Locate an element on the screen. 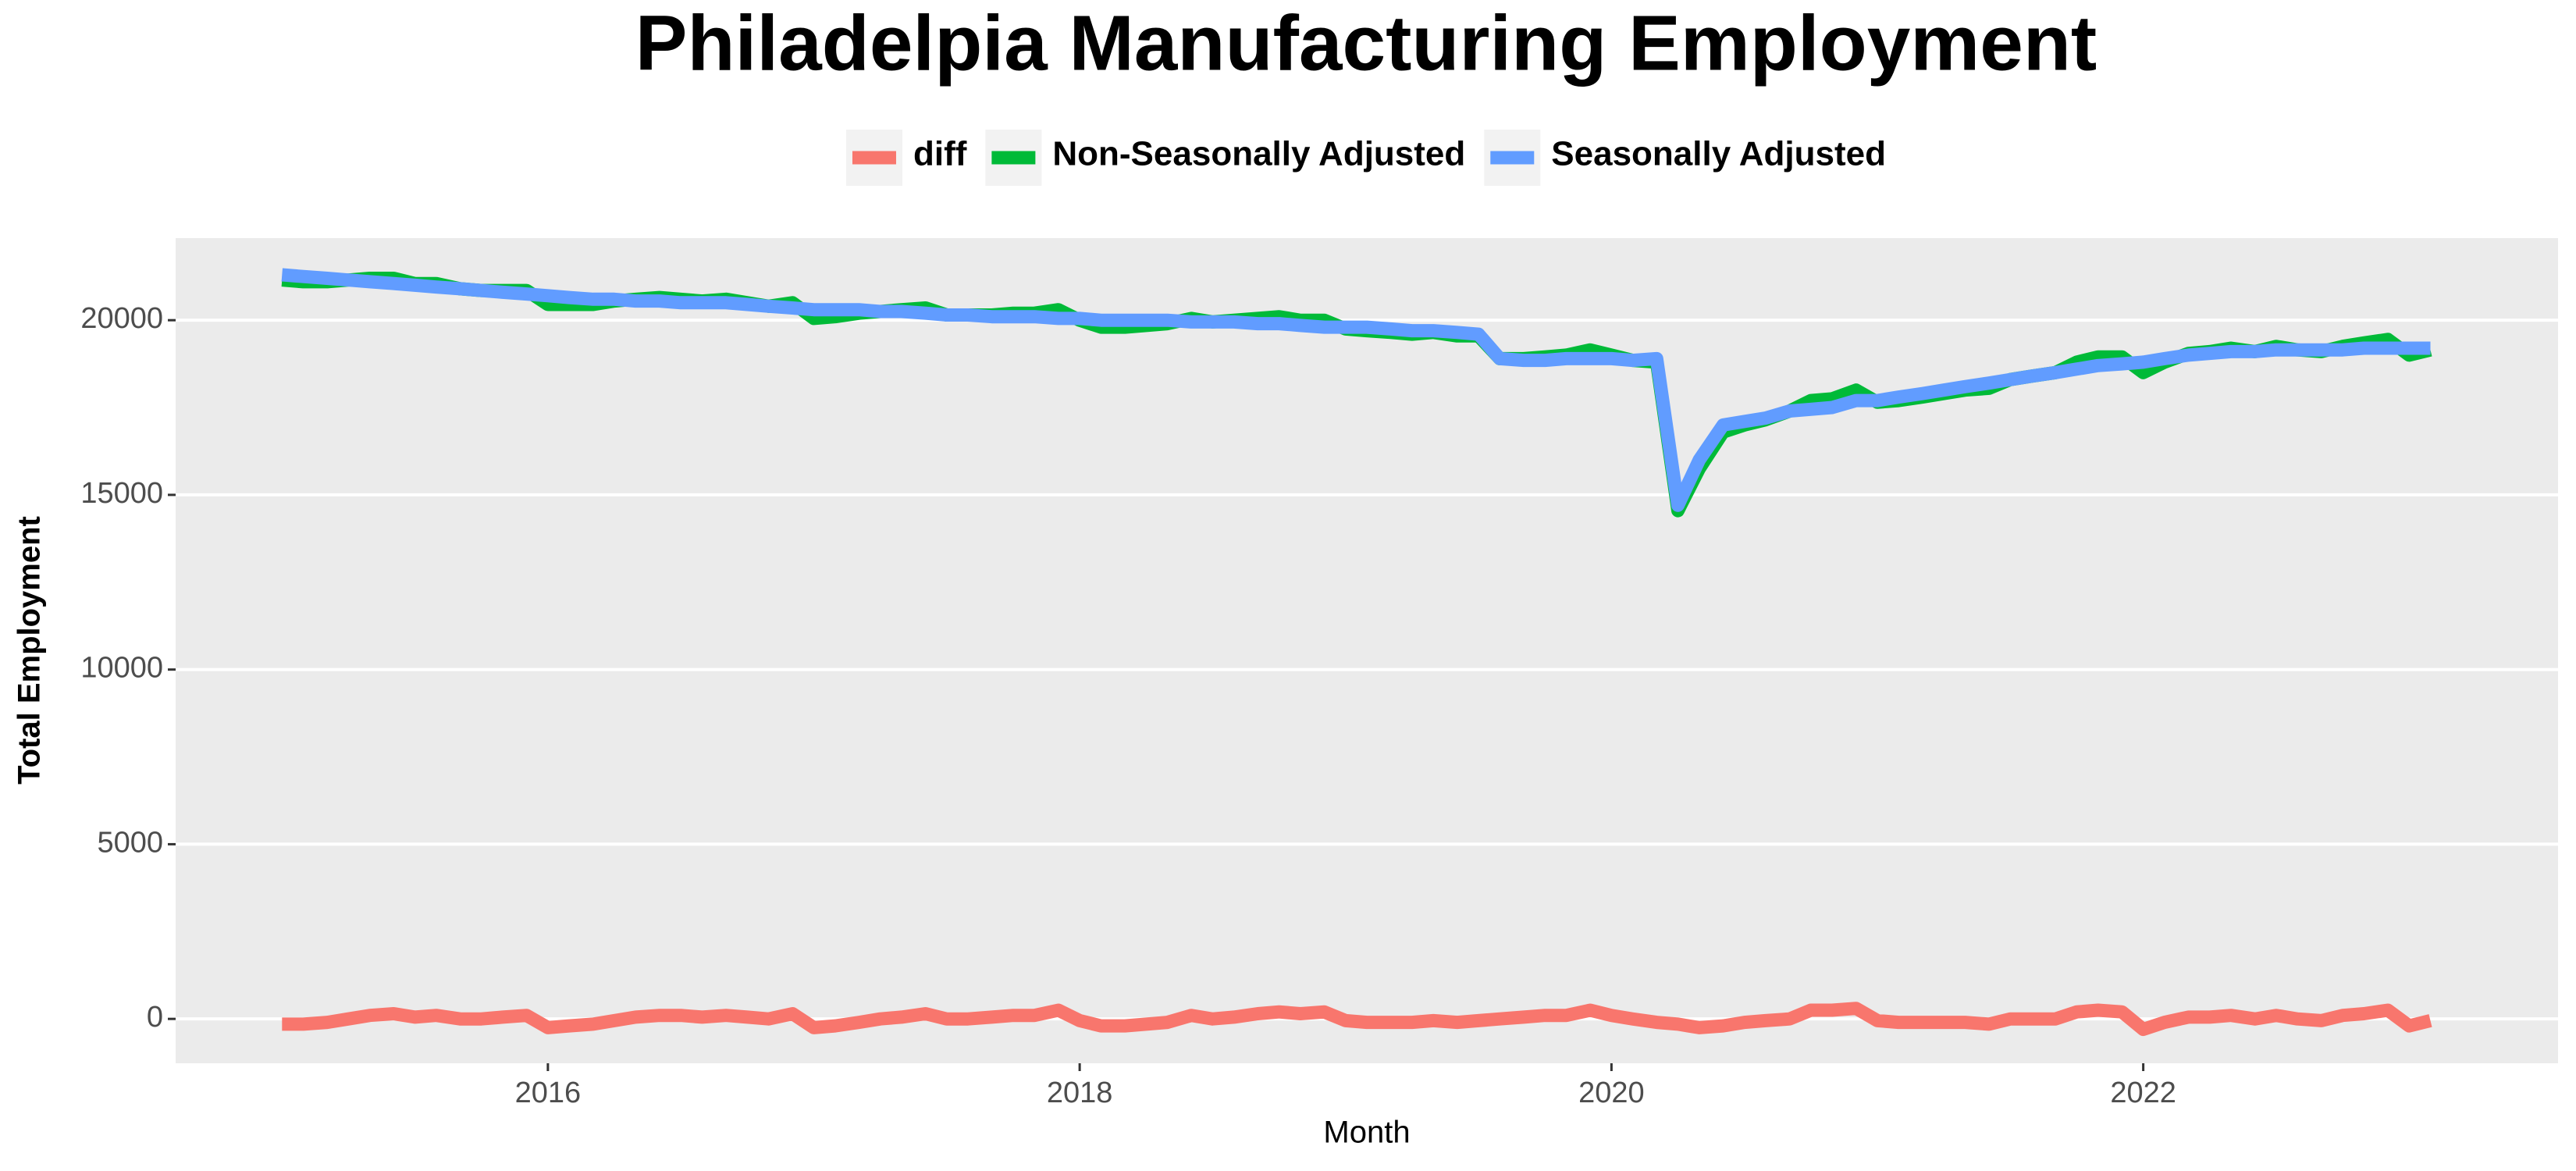 The height and width of the screenshot is (1171, 2576). x-tick-label: 2020 is located at coordinates (1611, 1093).